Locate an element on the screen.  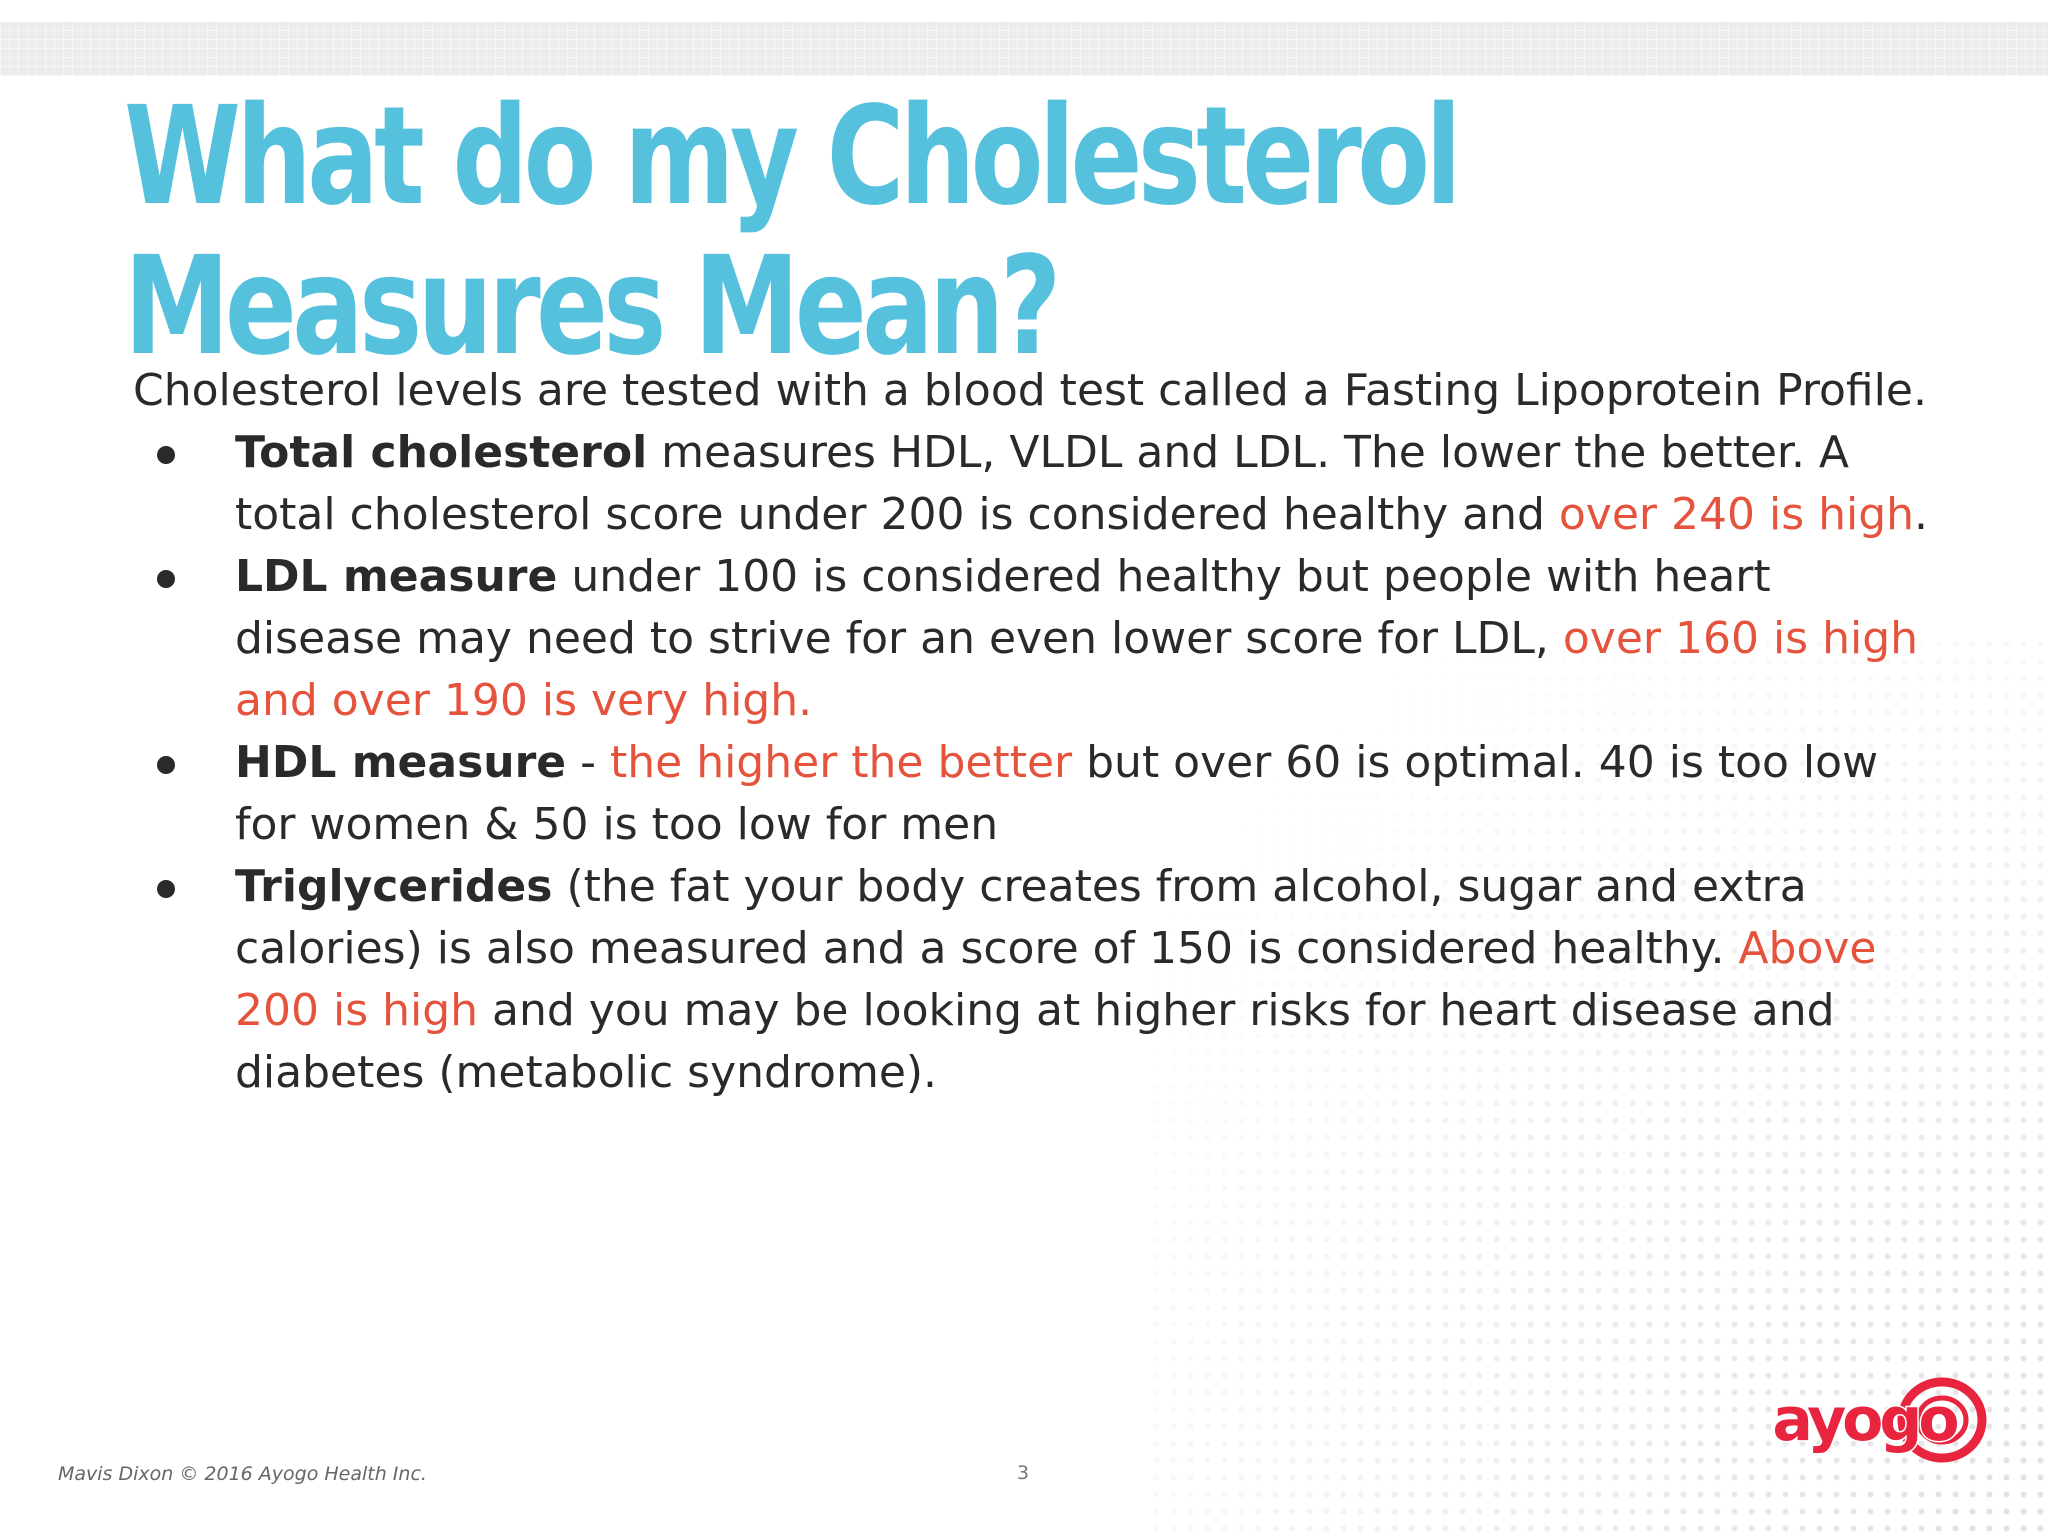
slide-title: What do my Cholesterol Measures Mean? is located at coordinates (793, 232).